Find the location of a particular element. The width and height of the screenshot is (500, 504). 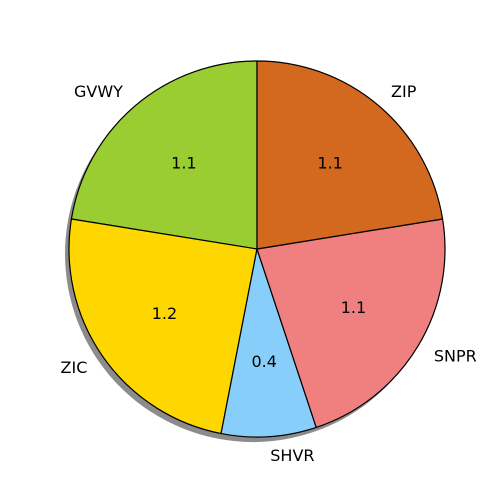

slice-value-label-zic: 1.2 is located at coordinates (164, 313).